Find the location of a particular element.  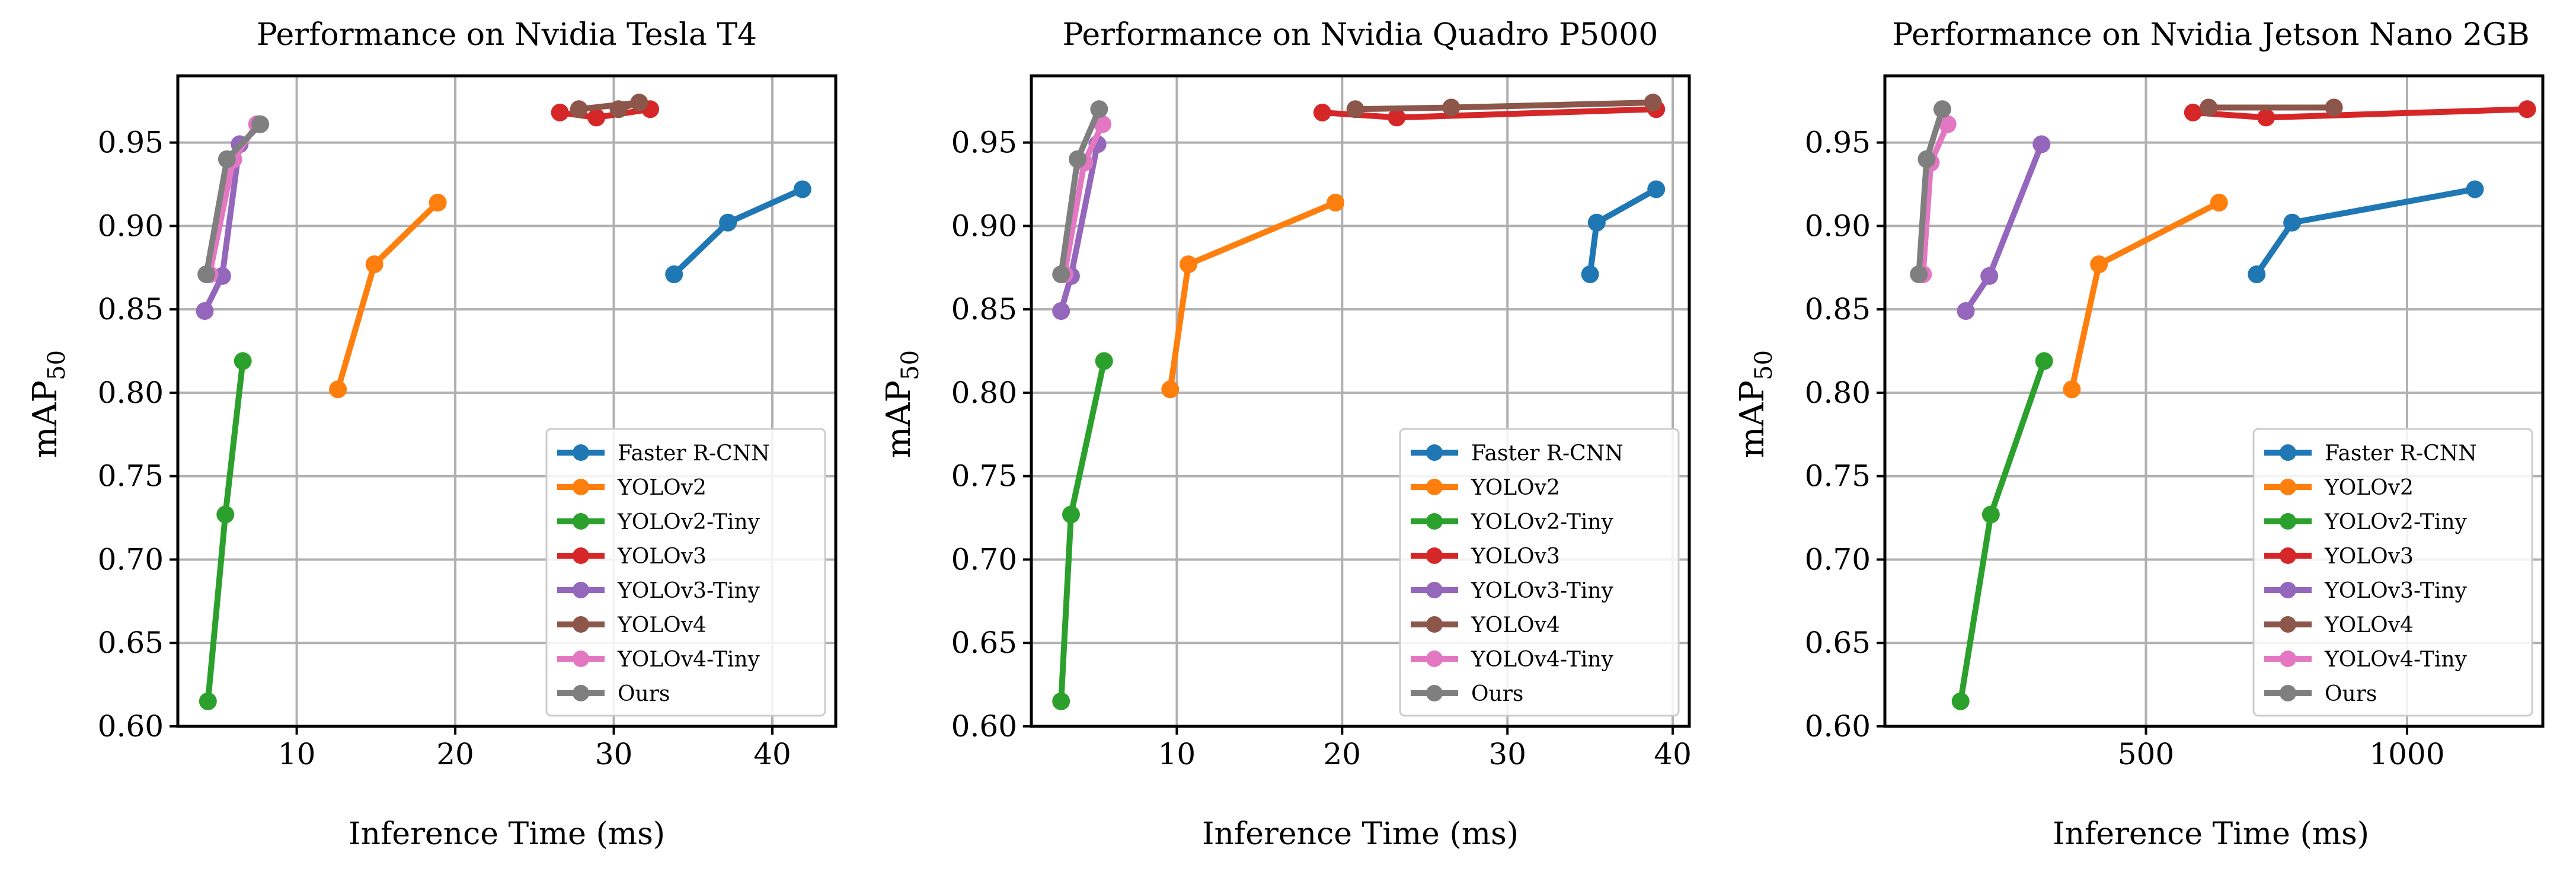

series-yolov2 is located at coordinates (1253, 296).